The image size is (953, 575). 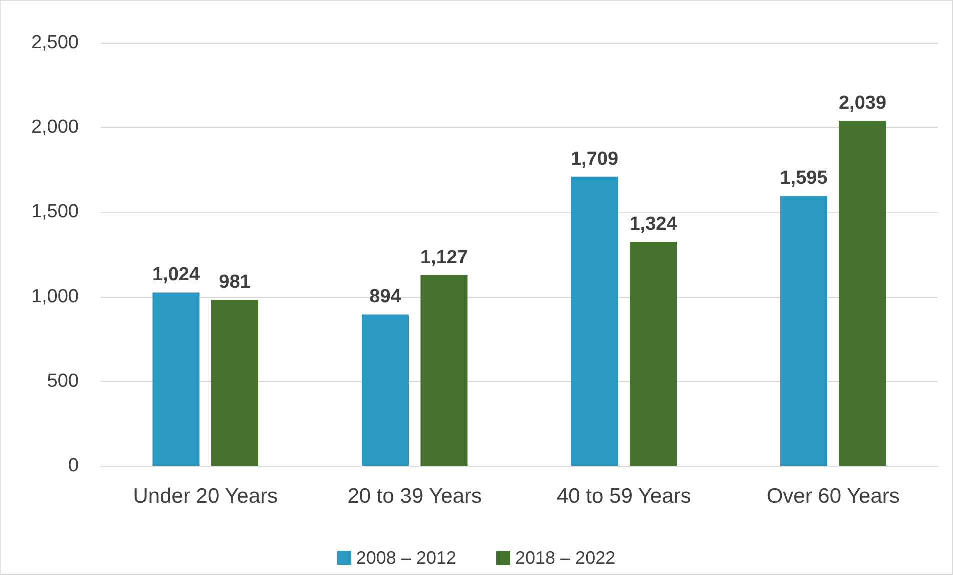 What do you see at coordinates (55, 297) in the screenshot?
I see `y-tick-label: 1,000` at bounding box center [55, 297].